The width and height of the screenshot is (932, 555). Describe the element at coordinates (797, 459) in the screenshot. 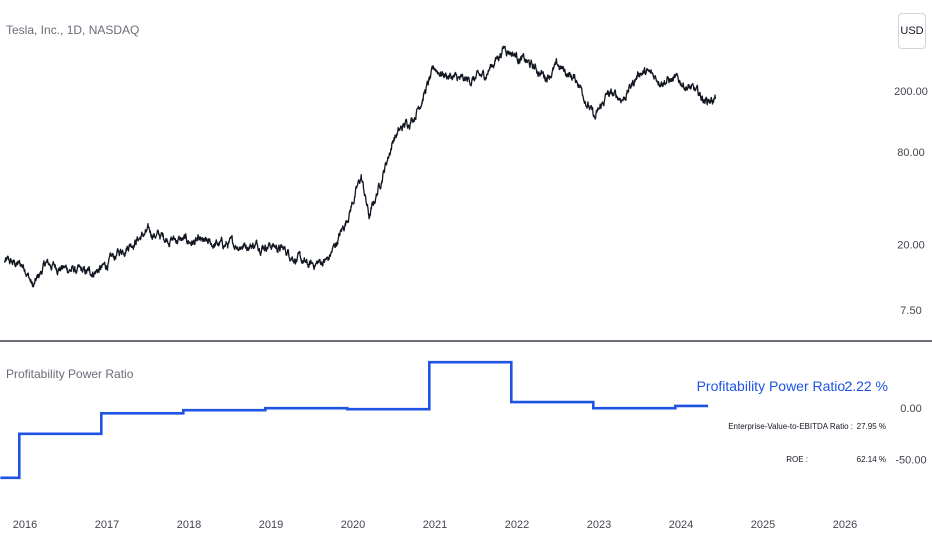

I see `roe-label: ROE :` at that location.